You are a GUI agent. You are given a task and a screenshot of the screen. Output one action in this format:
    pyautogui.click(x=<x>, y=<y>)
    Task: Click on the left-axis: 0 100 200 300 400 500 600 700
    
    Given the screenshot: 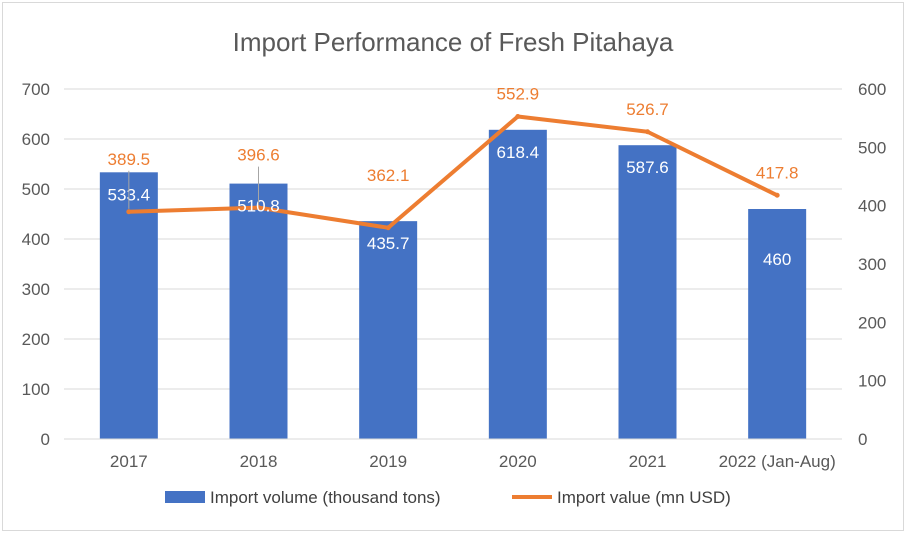 What is the action you would take?
    pyautogui.click(x=36, y=264)
    